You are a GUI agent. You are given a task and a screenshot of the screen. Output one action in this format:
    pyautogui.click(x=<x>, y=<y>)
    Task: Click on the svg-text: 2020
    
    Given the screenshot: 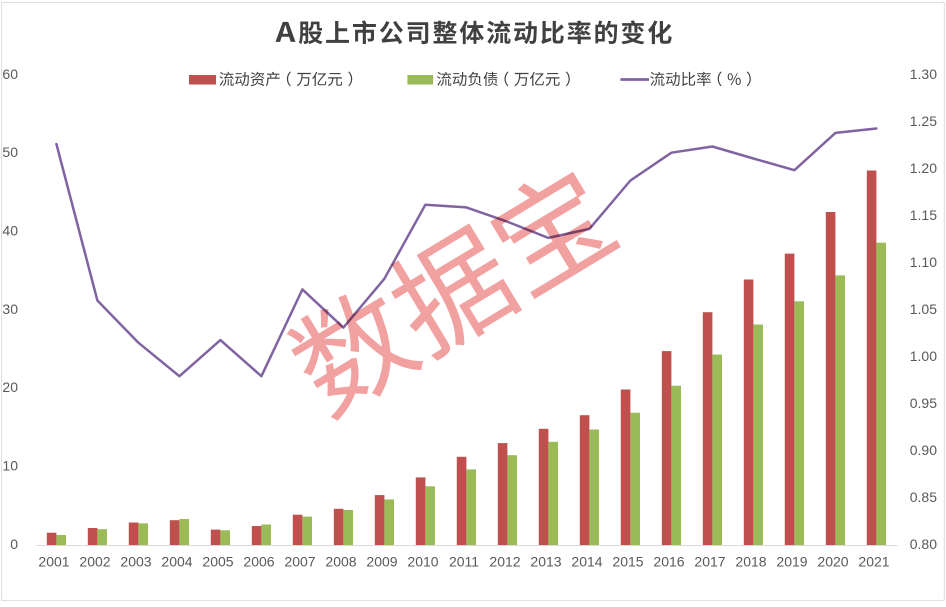 What is the action you would take?
    pyautogui.click(x=832, y=562)
    